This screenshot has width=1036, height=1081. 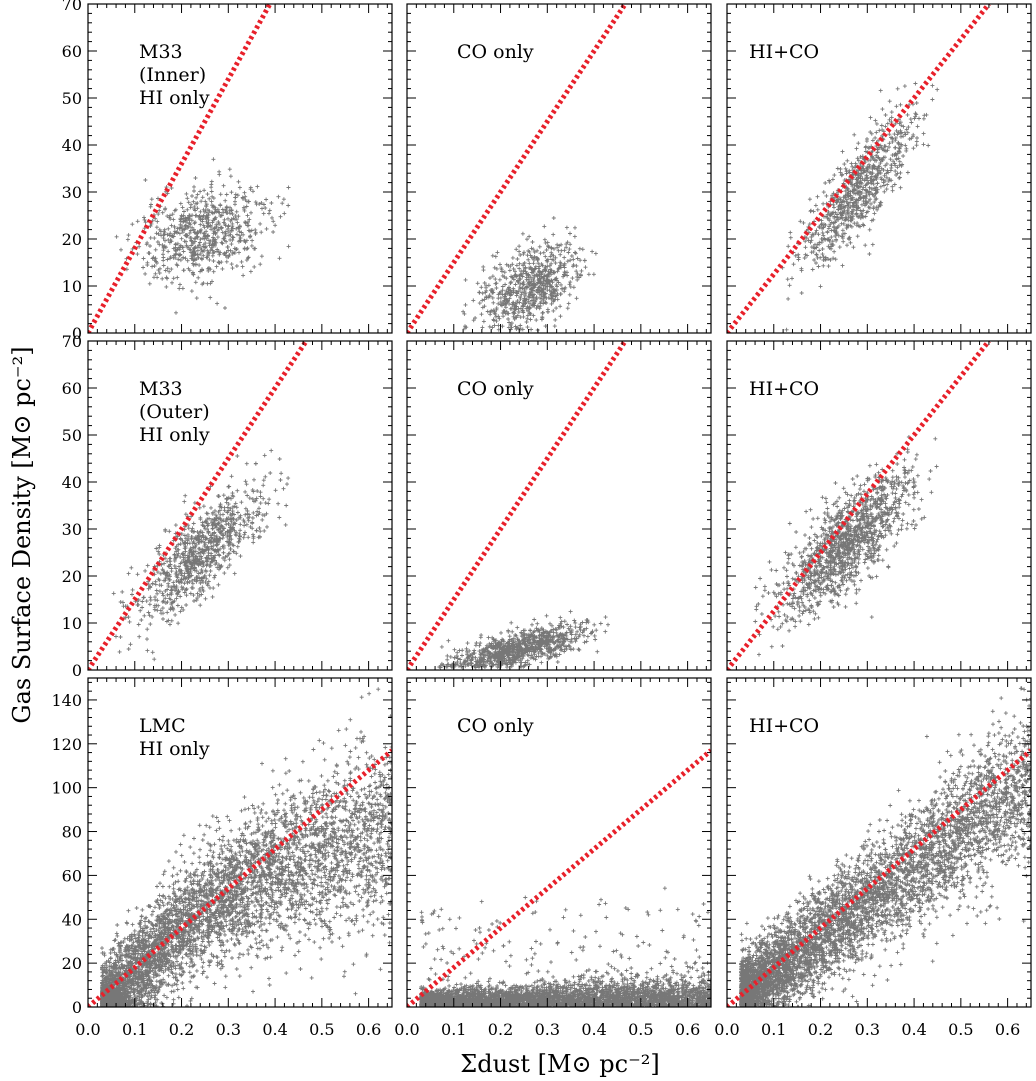 What do you see at coordinates (162, 726) in the screenshot?
I see `panel-label: LMC` at bounding box center [162, 726].